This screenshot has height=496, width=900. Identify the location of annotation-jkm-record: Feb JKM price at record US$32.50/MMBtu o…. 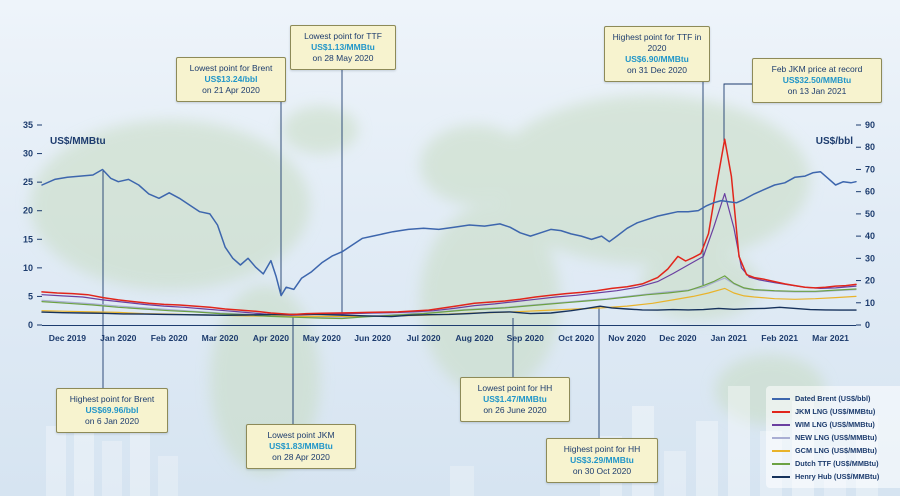
(817, 81).